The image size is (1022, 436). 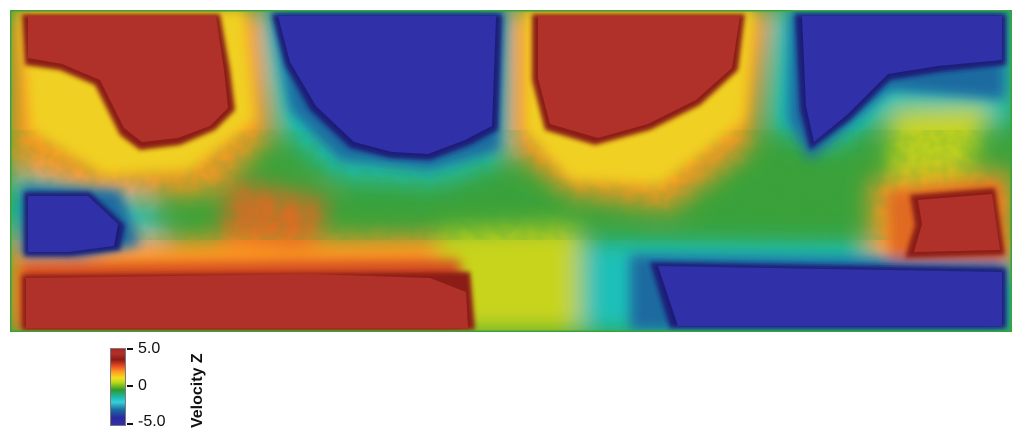 What do you see at coordinates (130, 386) in the screenshot?
I see `colorbar-tick-mid` at bounding box center [130, 386].